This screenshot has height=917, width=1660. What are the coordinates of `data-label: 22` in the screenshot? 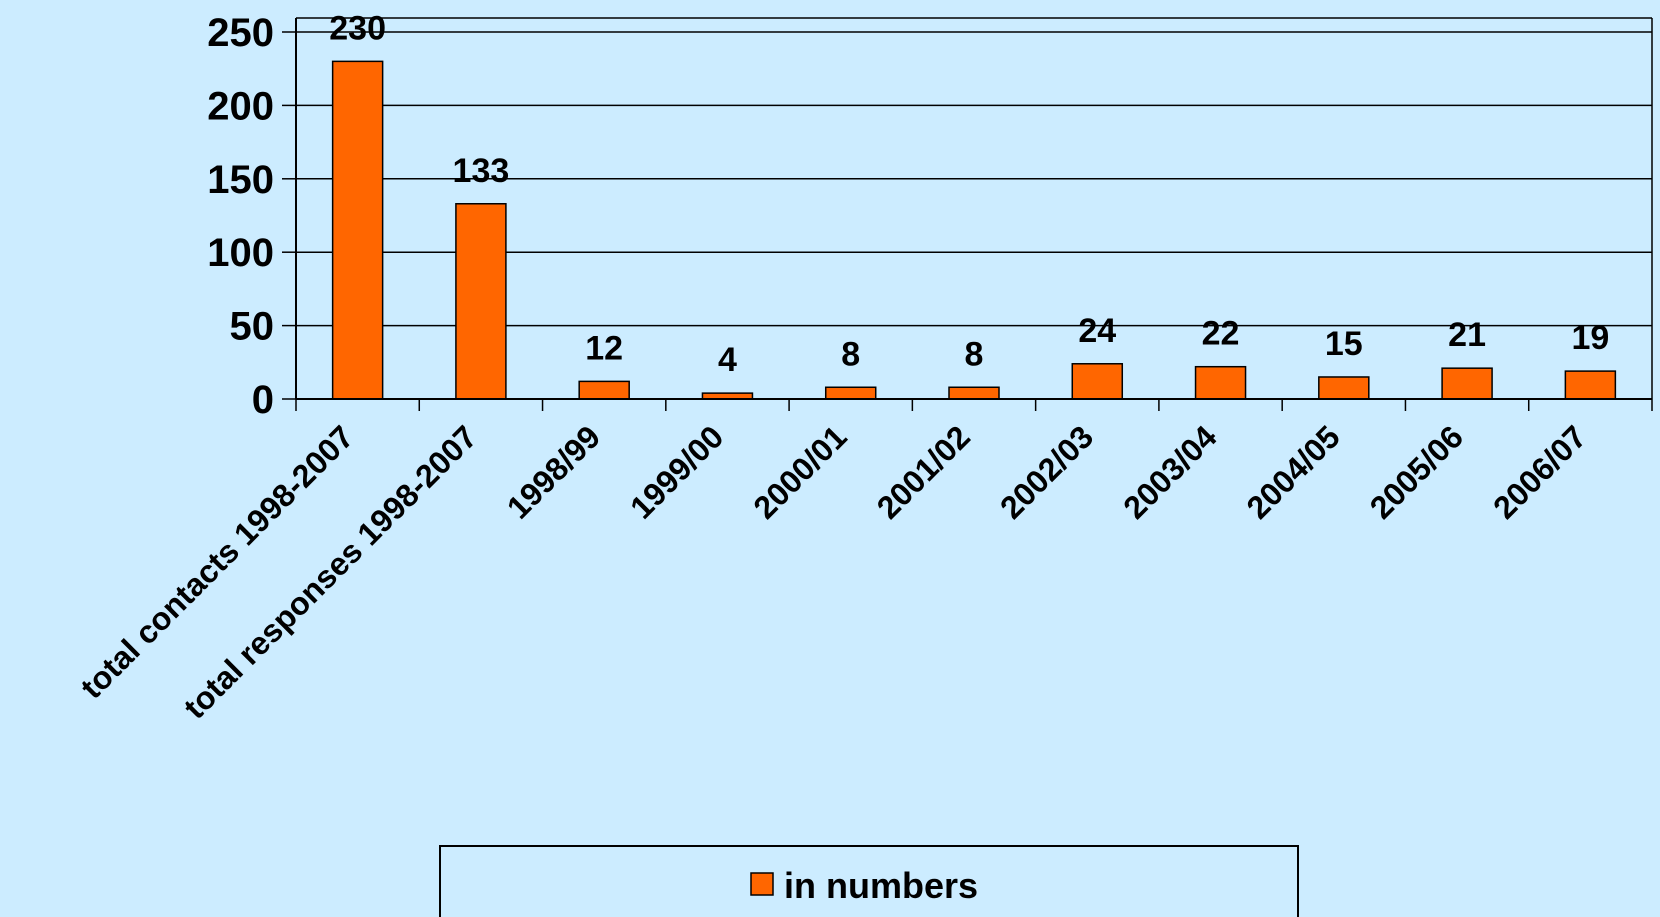 It's located at (1221, 334).